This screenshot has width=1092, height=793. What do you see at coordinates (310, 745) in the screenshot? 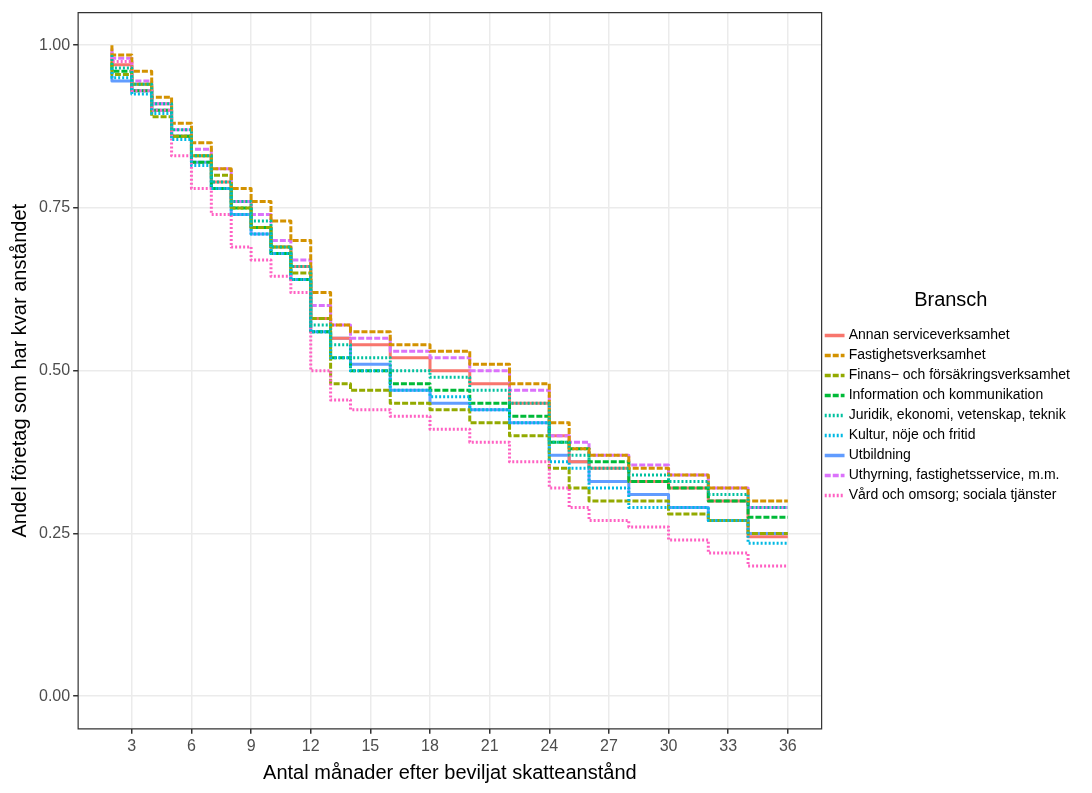
I see `x-tick-label: 12` at bounding box center [310, 745].